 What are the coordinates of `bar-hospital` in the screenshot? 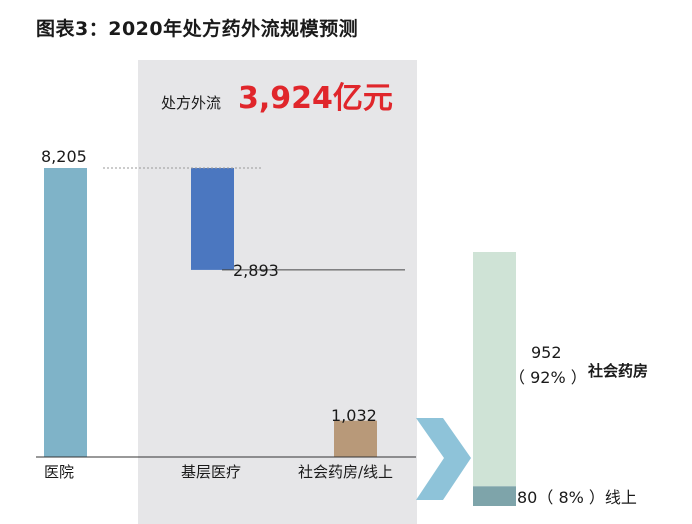 It's located at (65, 312).